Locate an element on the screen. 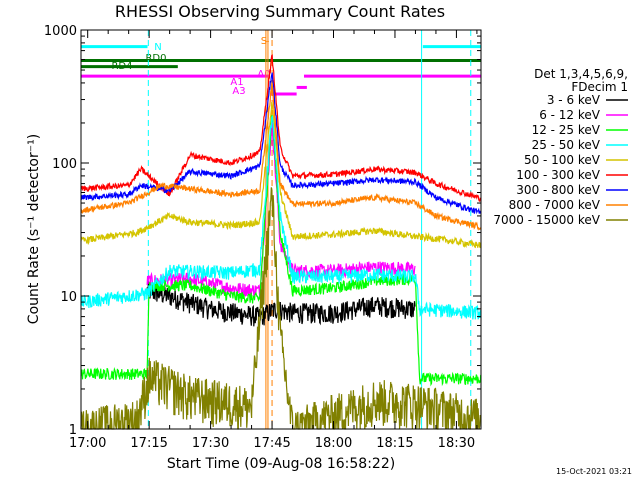 Image resolution: width=640 pixels, height=480 pixels. y-tick-label: 1 is located at coordinates (73, 430).